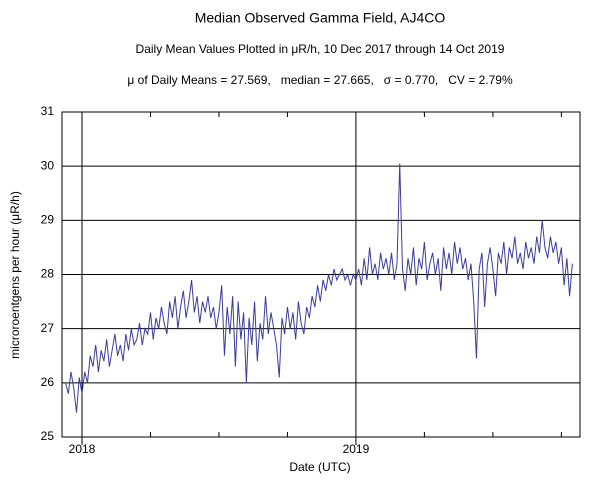 This screenshot has height=496, width=600. What do you see at coordinates (48, 328) in the screenshot?
I see `y-tick-label: 27` at bounding box center [48, 328].